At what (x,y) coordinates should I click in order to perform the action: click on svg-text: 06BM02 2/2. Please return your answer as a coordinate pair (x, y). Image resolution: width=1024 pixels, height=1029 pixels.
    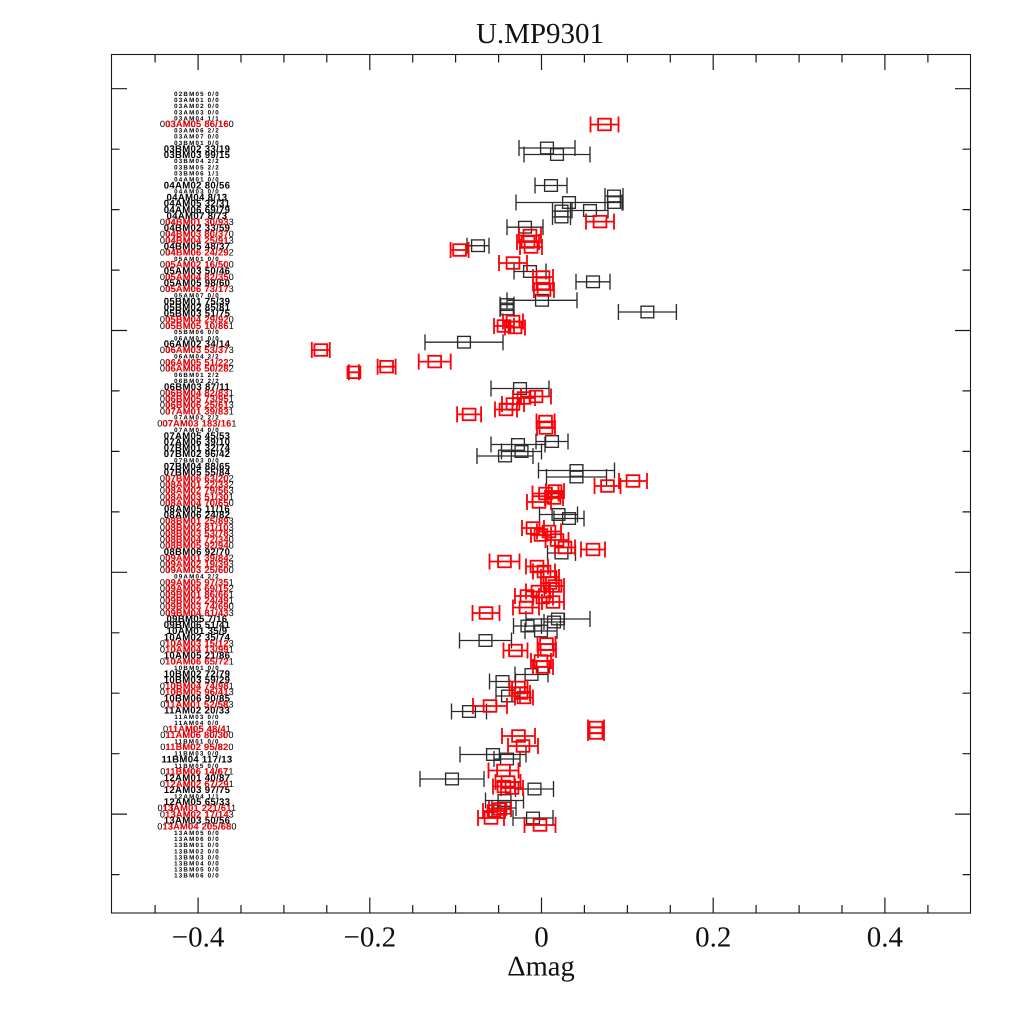
    Looking at the image, I should click on (197, 381).